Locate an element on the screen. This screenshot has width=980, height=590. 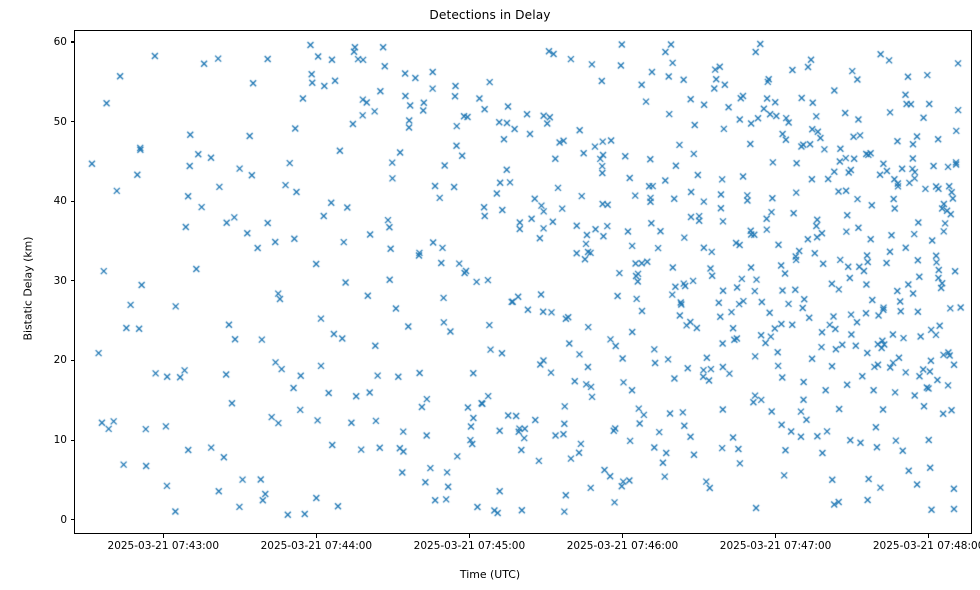
y-axis-label: Bistatic Delay (km) is located at coordinates (28, 288).